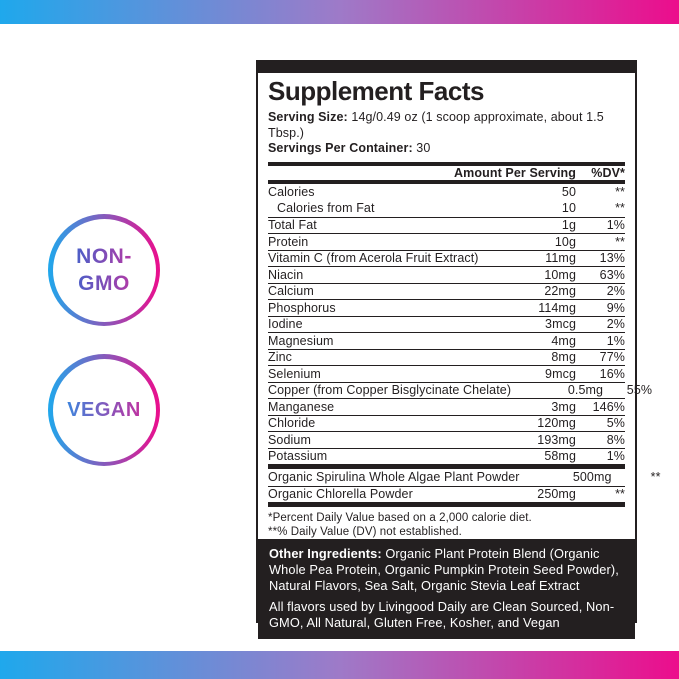  I want to click on row-amount: 3mcg, so click(560, 324).